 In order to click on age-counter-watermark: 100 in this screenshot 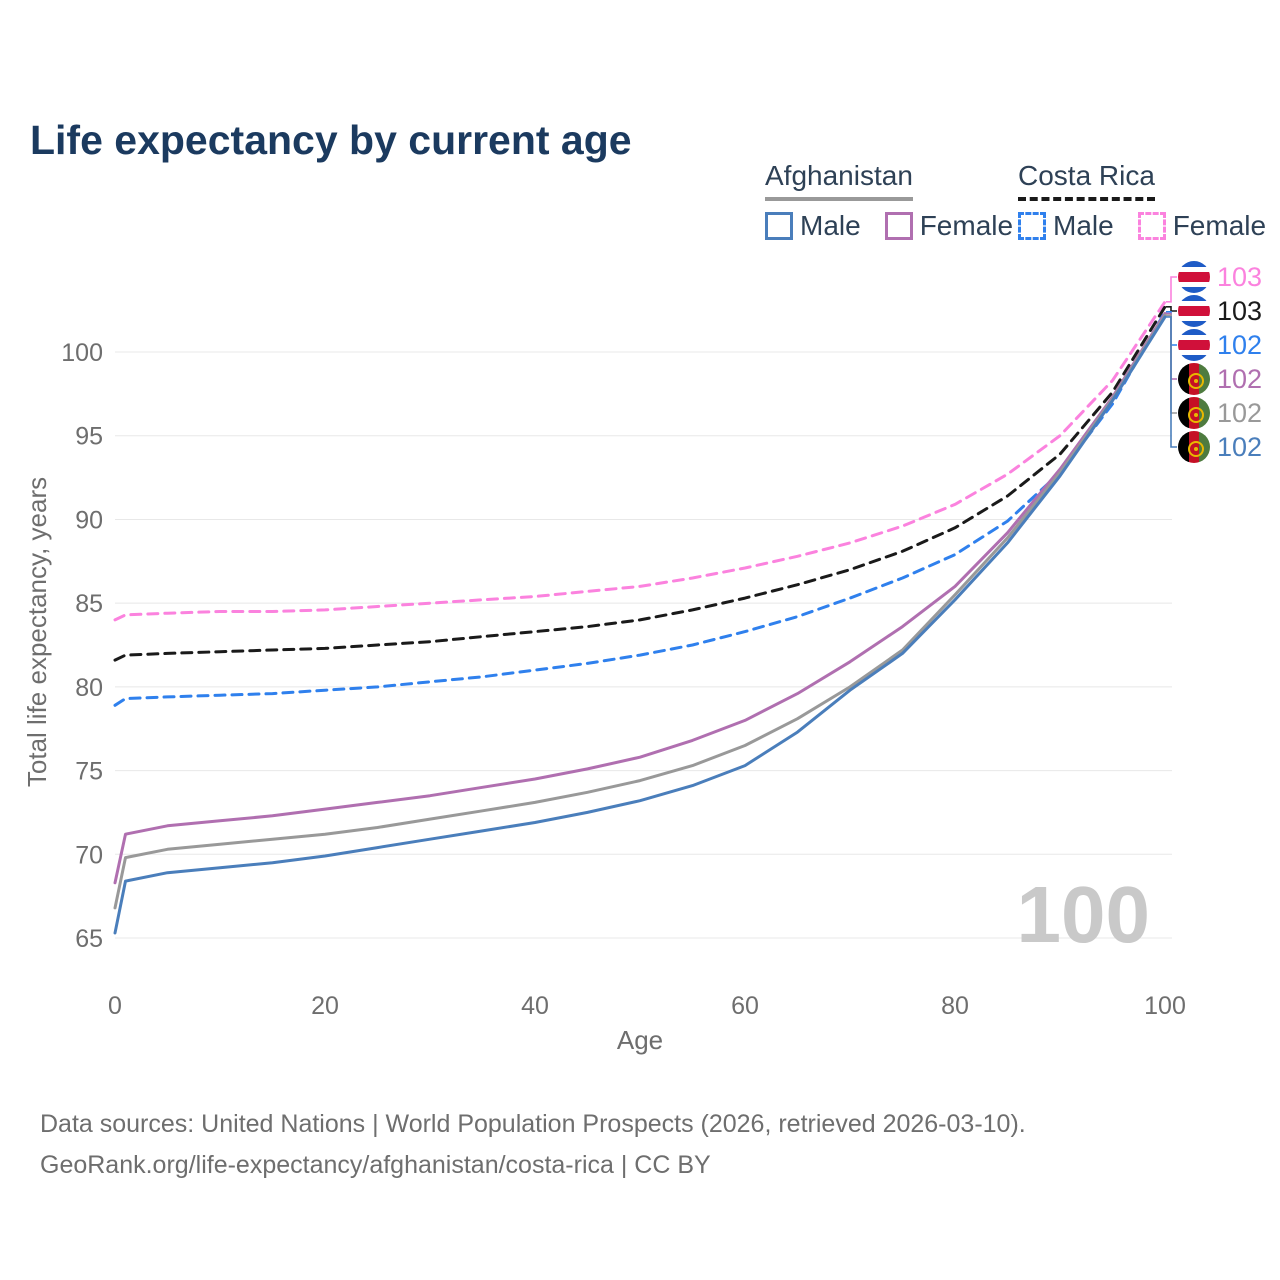, I will do `click(1083, 914)`.